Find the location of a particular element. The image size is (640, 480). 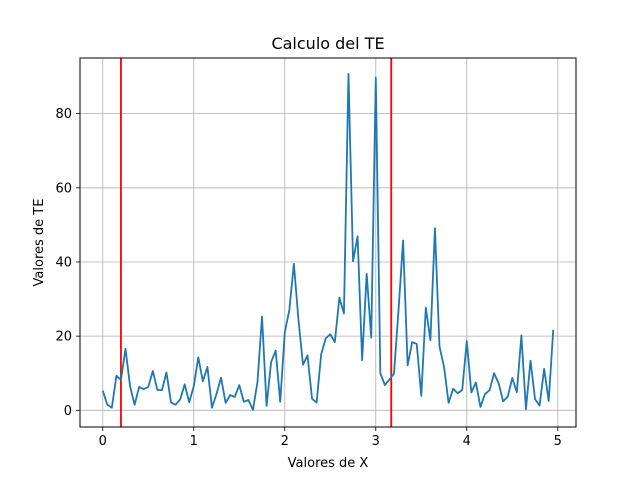

x-tick-label: 3 is located at coordinates (376, 441).